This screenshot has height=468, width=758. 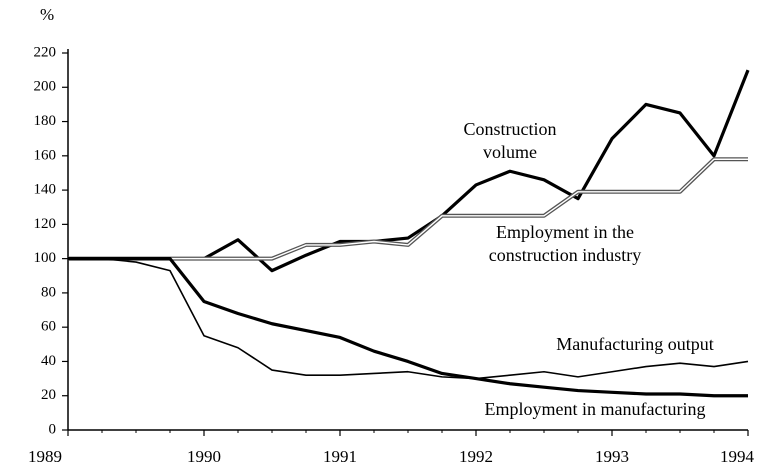 What do you see at coordinates (510, 129) in the screenshot?
I see `annotation: Construction` at bounding box center [510, 129].